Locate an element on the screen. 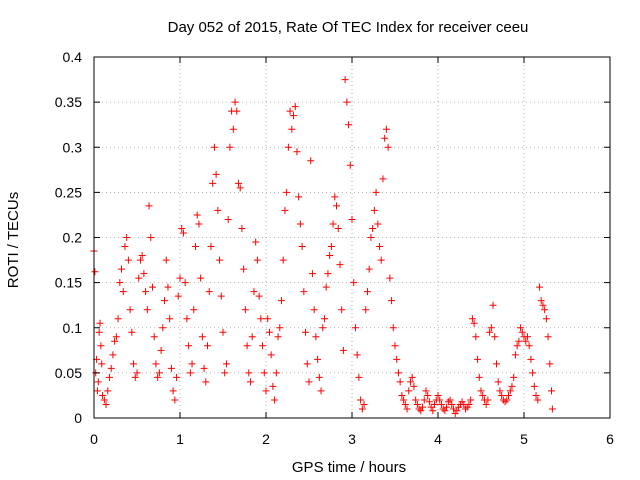 This screenshot has height=480, width=640. x-tick-label: 2 is located at coordinates (266, 439).